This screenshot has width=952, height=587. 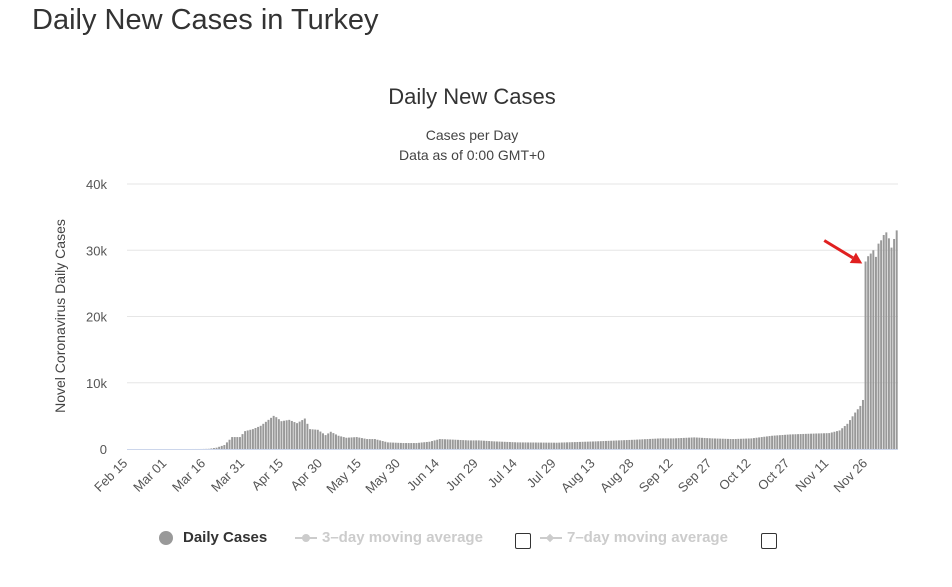 I want to click on legend-item-3-day-average: 3–day moving average, so click(x=389, y=537).